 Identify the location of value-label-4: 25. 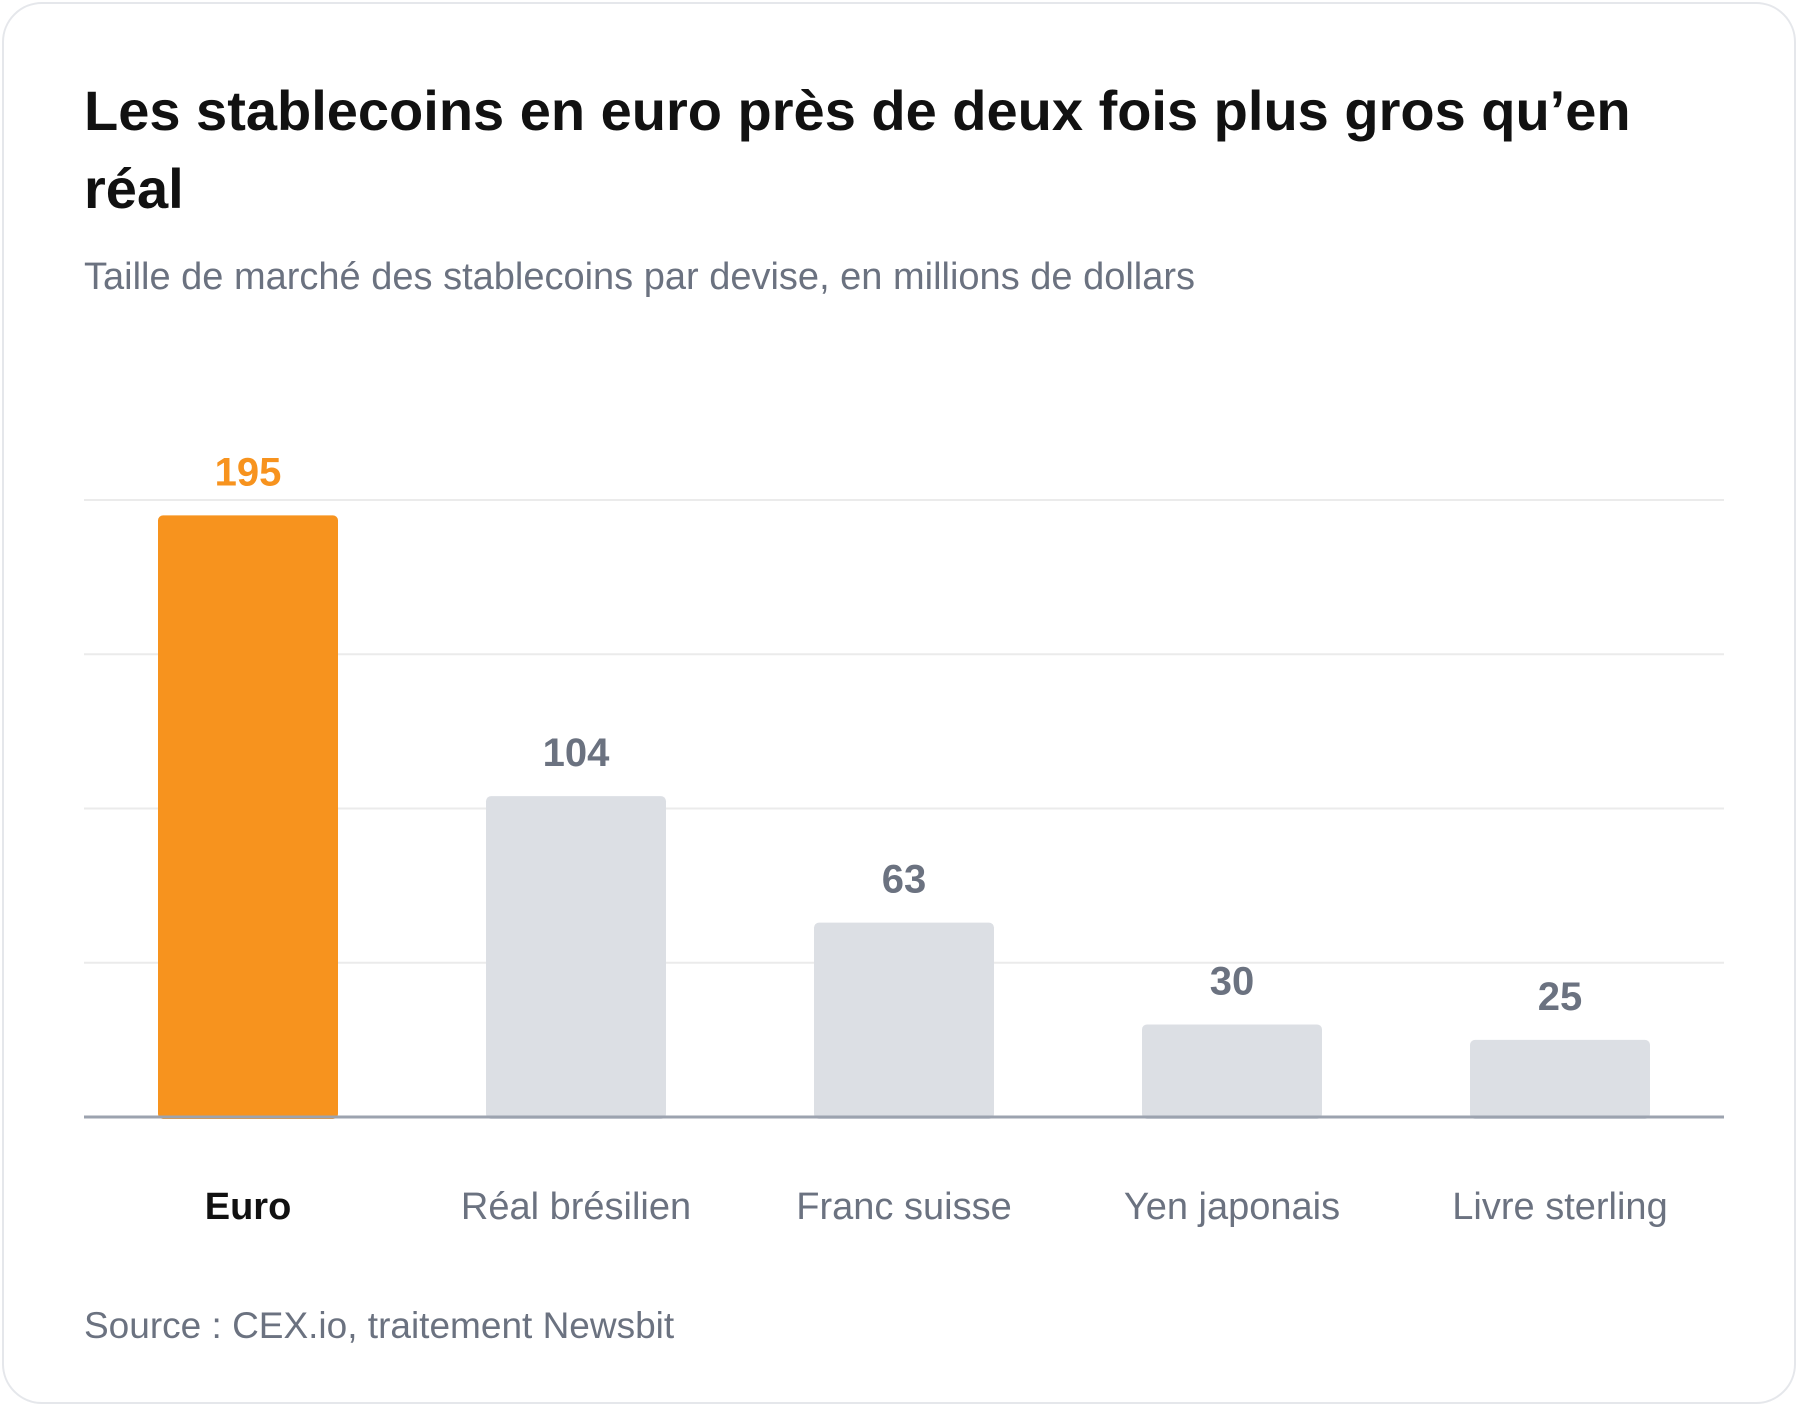
(1560, 997).